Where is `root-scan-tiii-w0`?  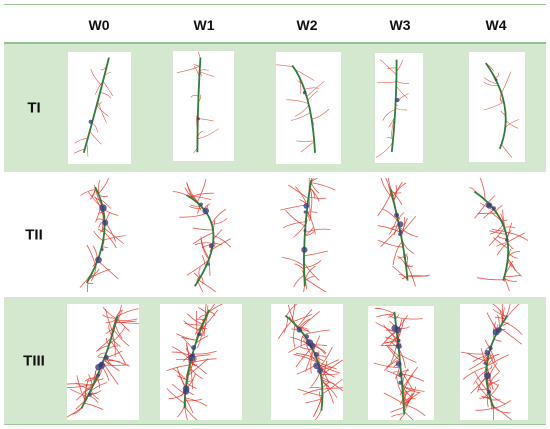 root-scan-tiii-w0 is located at coordinates (103, 361).